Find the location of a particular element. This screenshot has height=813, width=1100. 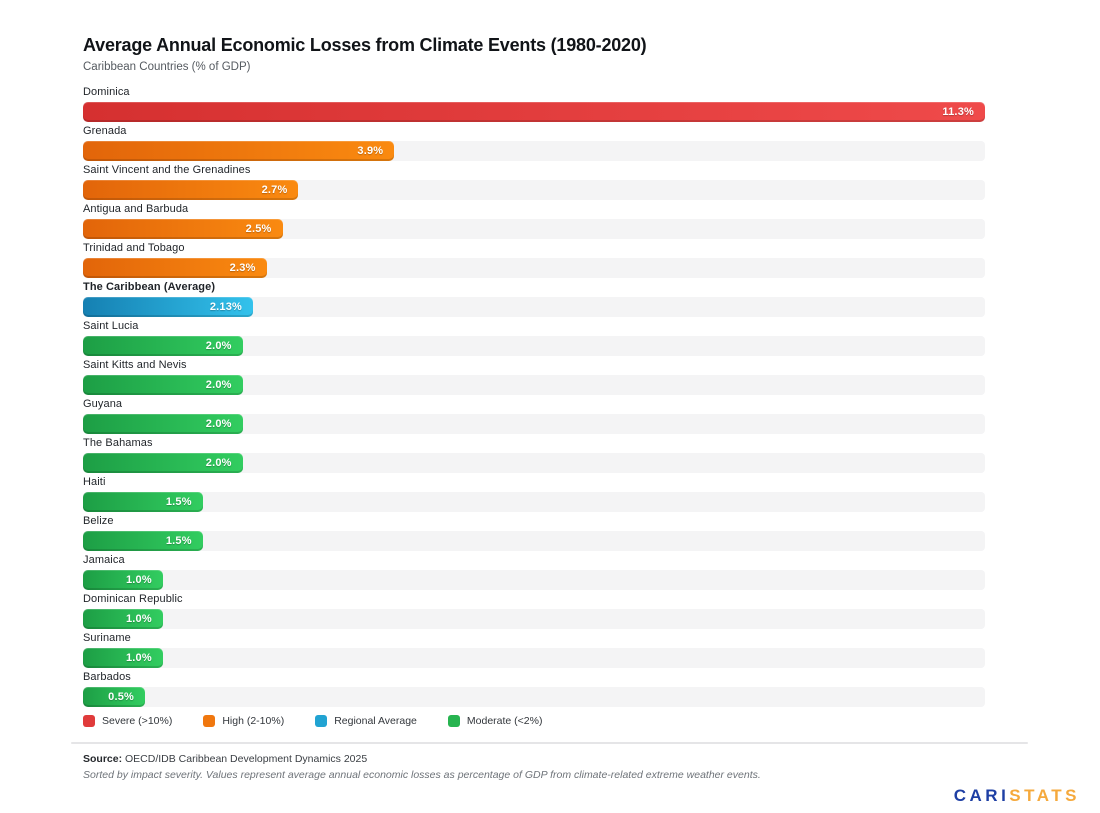

bar-row: Suriname 1.0% is located at coordinates (534, 650).